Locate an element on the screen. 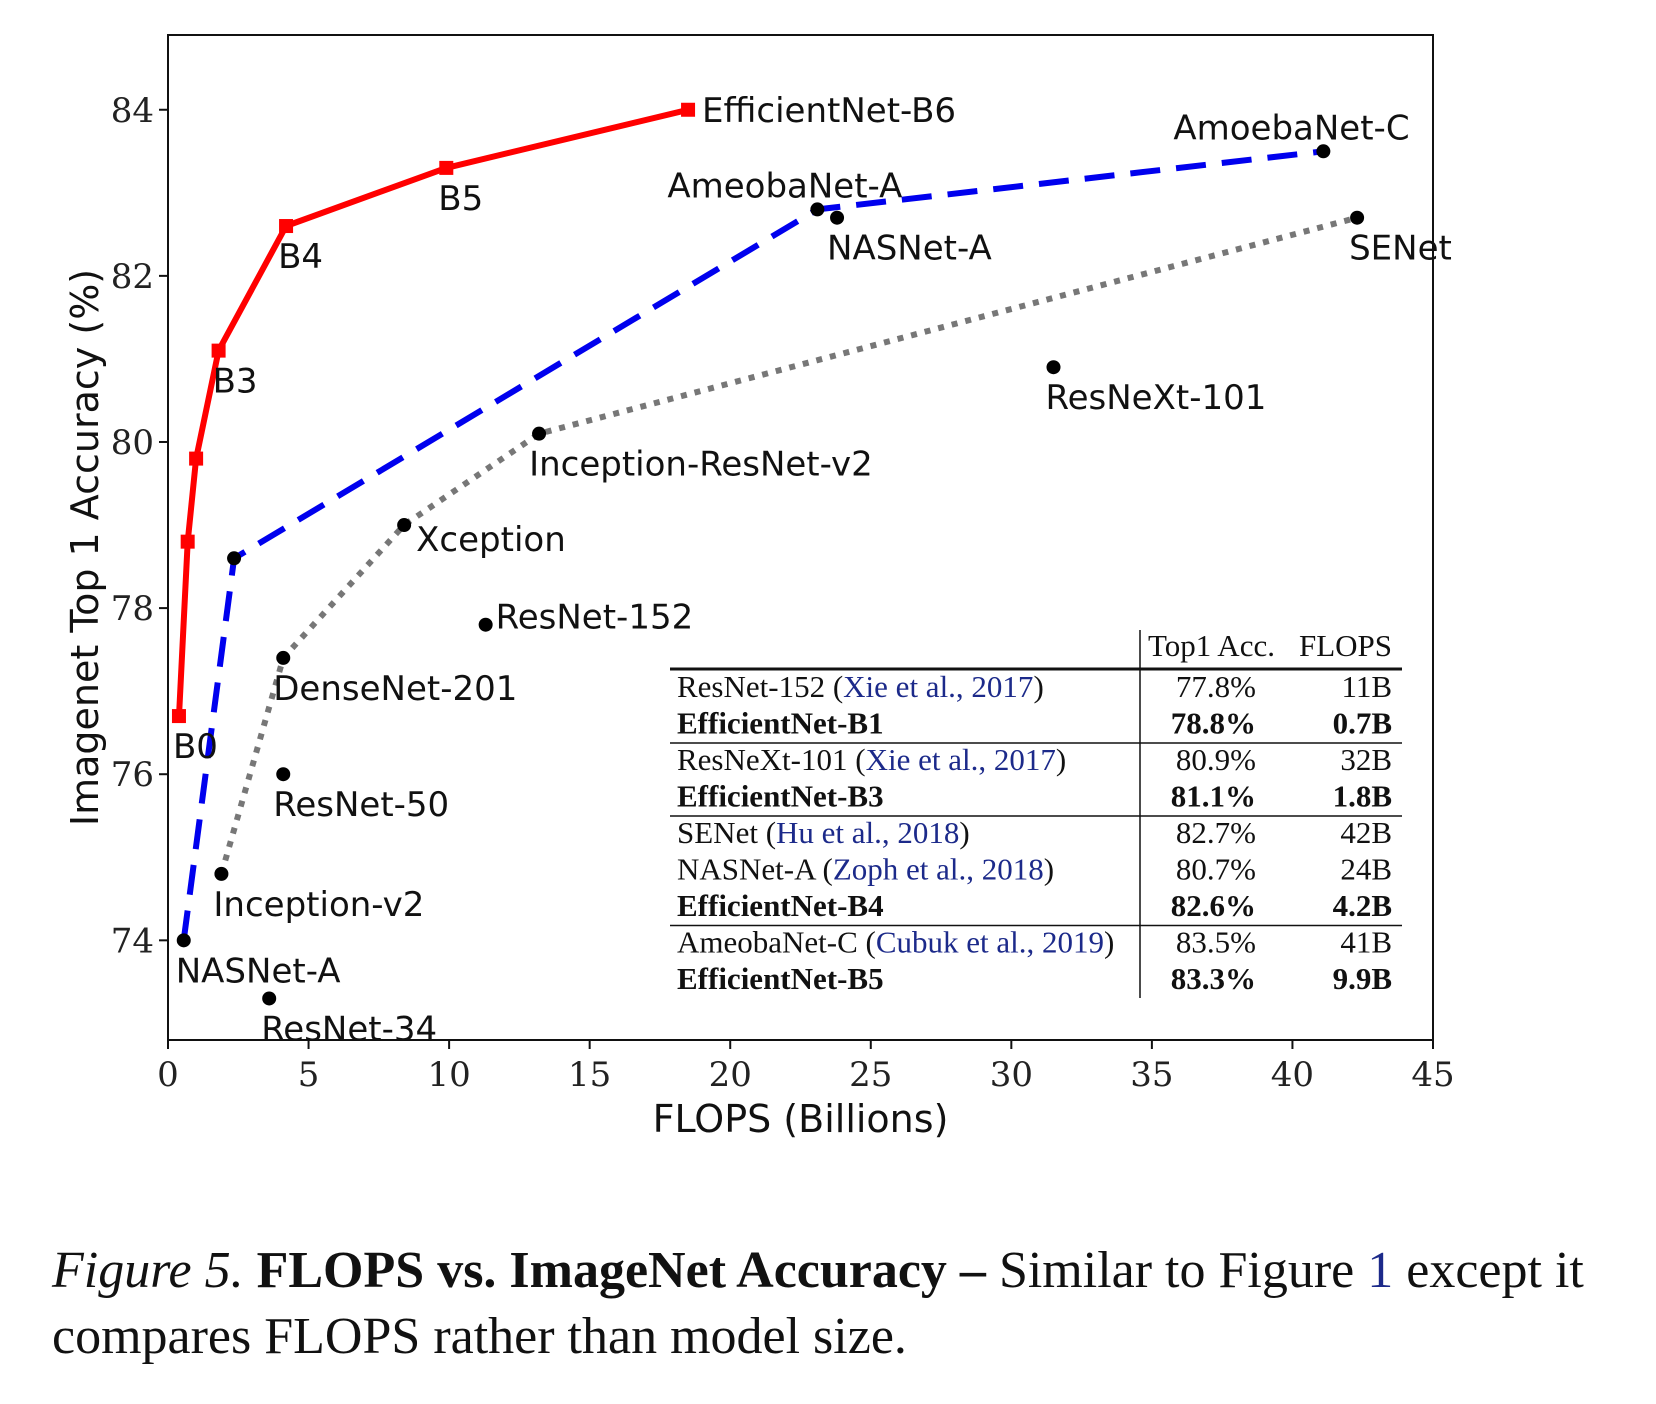  label-efficientnet-b6: EfficientNet-B6 is located at coordinates (829, 111).